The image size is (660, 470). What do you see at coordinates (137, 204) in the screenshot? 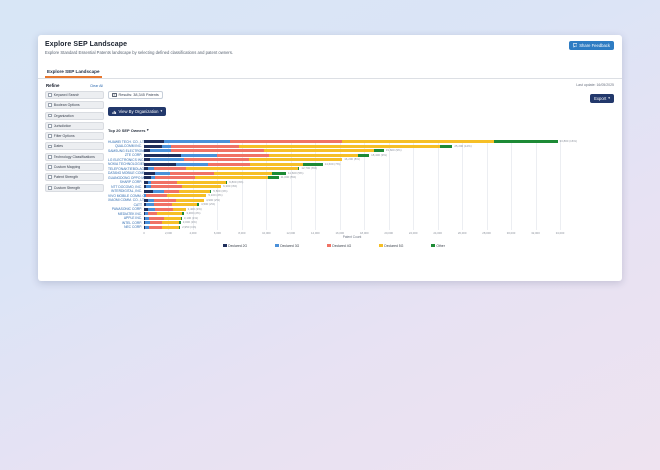
I see `company-label: CATT` at bounding box center [137, 204].